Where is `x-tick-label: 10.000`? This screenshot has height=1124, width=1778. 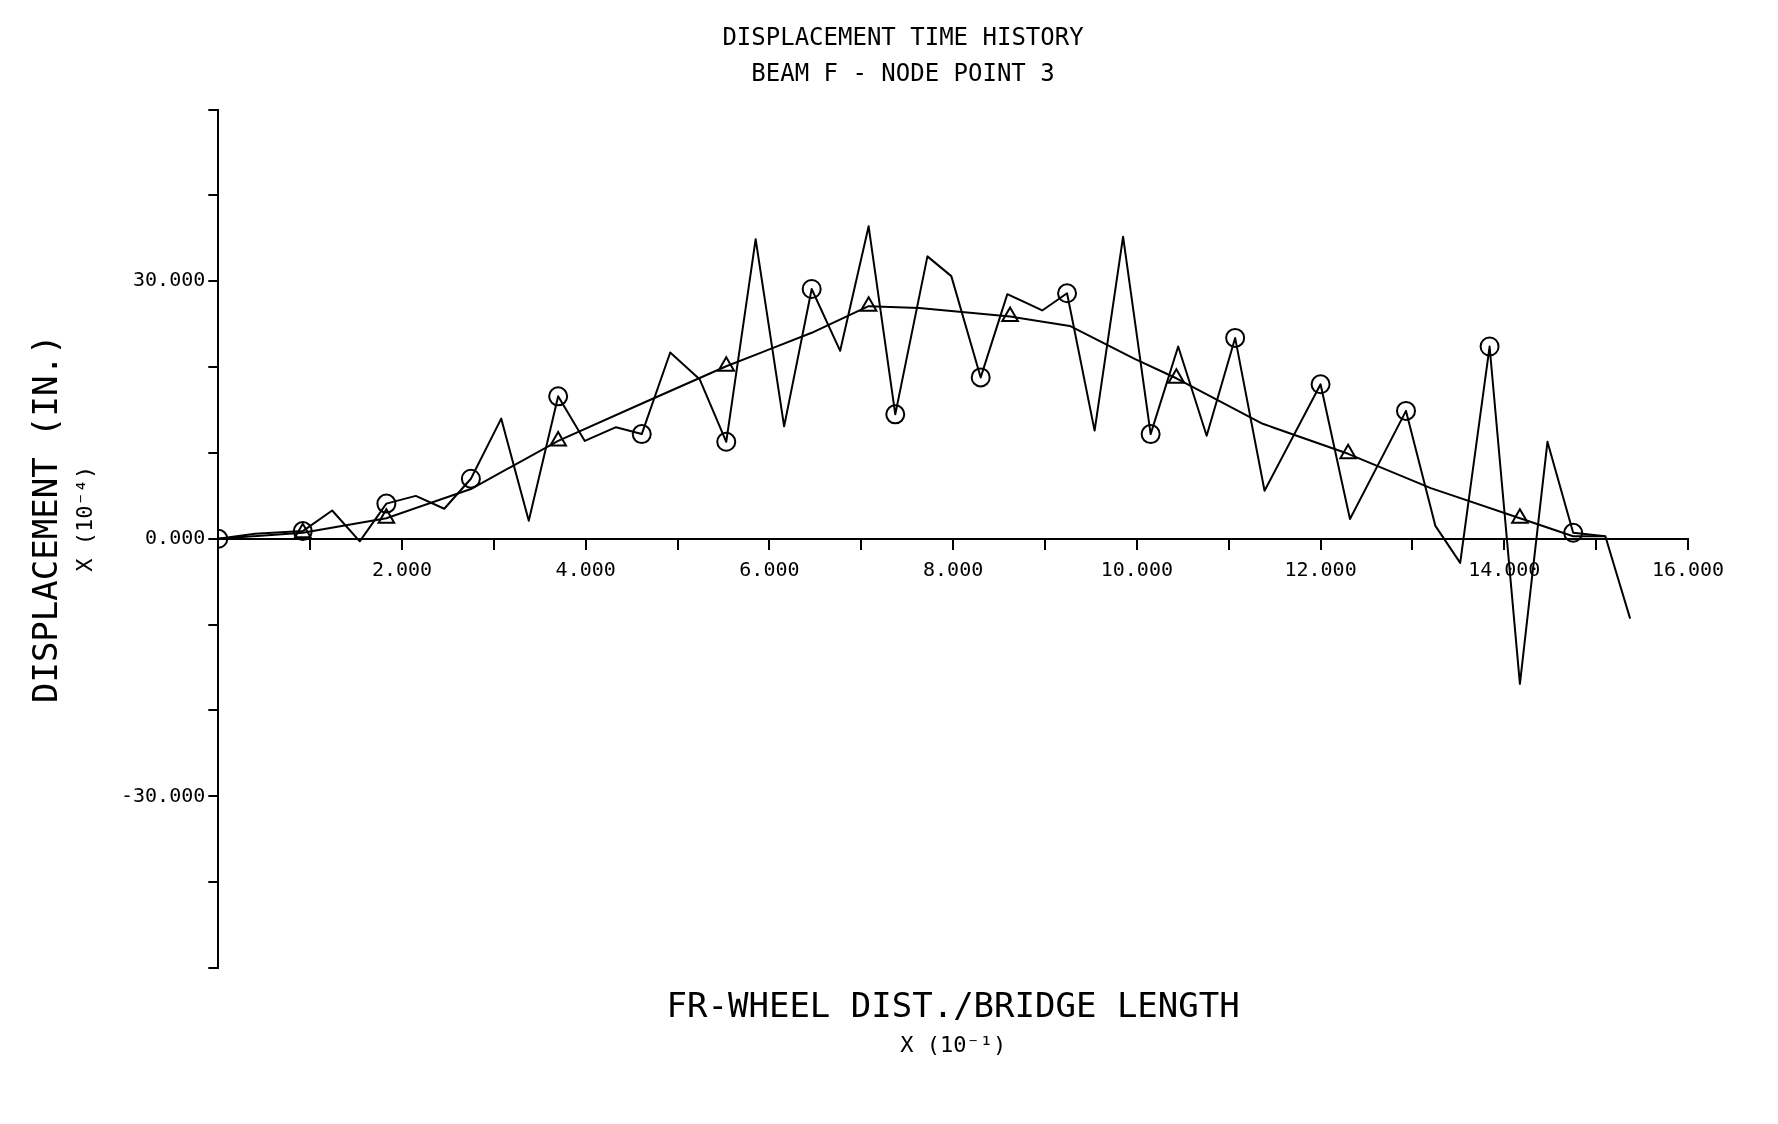
x-tick-label: 10.000 is located at coordinates (1136, 569).